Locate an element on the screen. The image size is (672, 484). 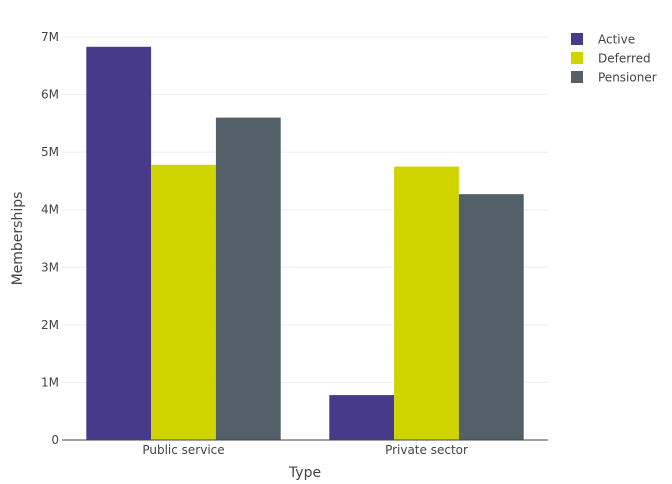
y-tick-label: 1M is located at coordinates (50, 382).